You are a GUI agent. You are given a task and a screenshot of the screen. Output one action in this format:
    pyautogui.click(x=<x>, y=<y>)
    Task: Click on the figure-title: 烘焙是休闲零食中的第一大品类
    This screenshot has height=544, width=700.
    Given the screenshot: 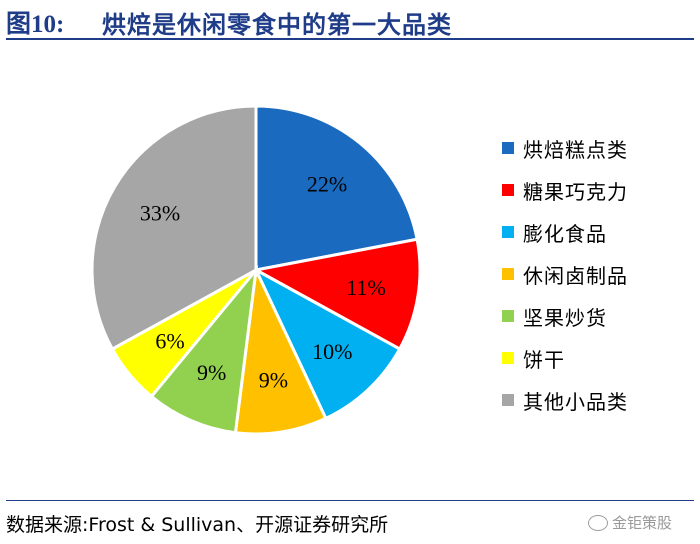 What is the action you would take?
    pyautogui.click(x=277, y=25)
    